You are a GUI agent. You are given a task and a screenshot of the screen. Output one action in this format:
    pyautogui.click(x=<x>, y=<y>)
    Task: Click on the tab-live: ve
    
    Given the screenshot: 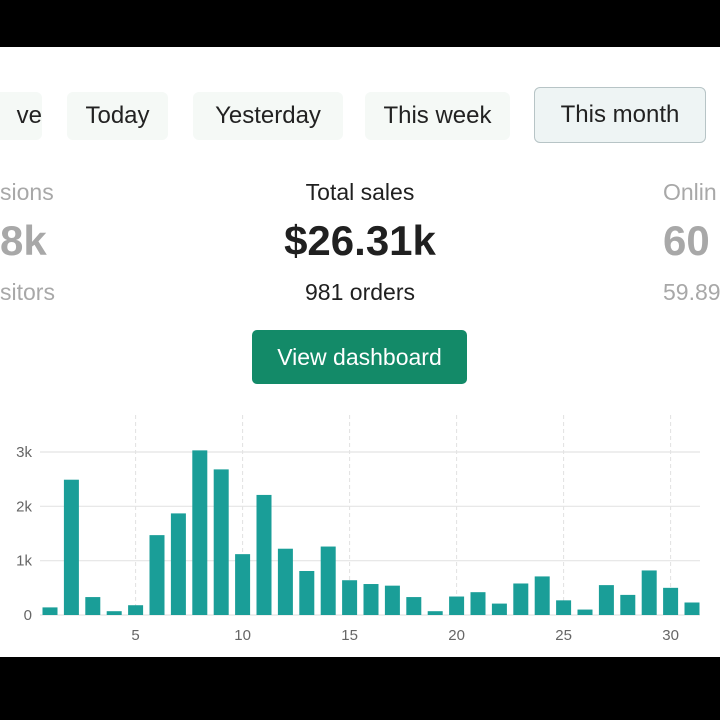 What is the action you would take?
    pyautogui.click(x=21, y=116)
    